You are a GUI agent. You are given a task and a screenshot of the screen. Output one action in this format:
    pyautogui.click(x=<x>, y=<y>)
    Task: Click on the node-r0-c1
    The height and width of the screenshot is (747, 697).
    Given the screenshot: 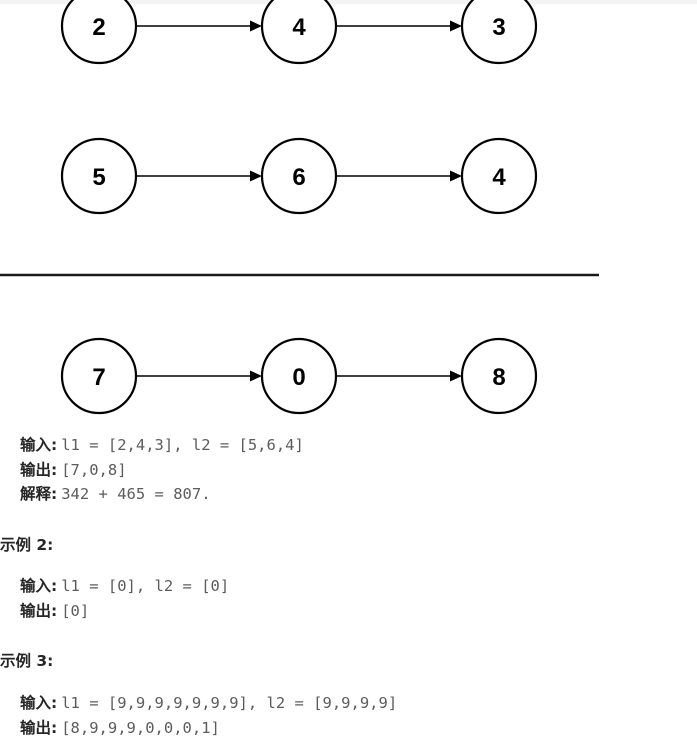 What is the action you would take?
    pyautogui.click(x=299, y=32)
    